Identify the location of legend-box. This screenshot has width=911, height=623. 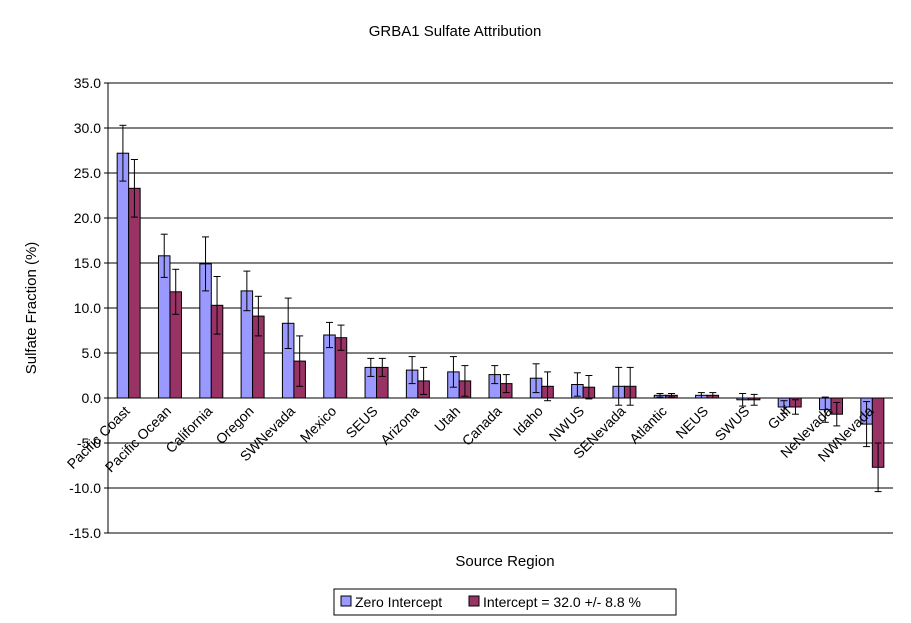
(505, 602).